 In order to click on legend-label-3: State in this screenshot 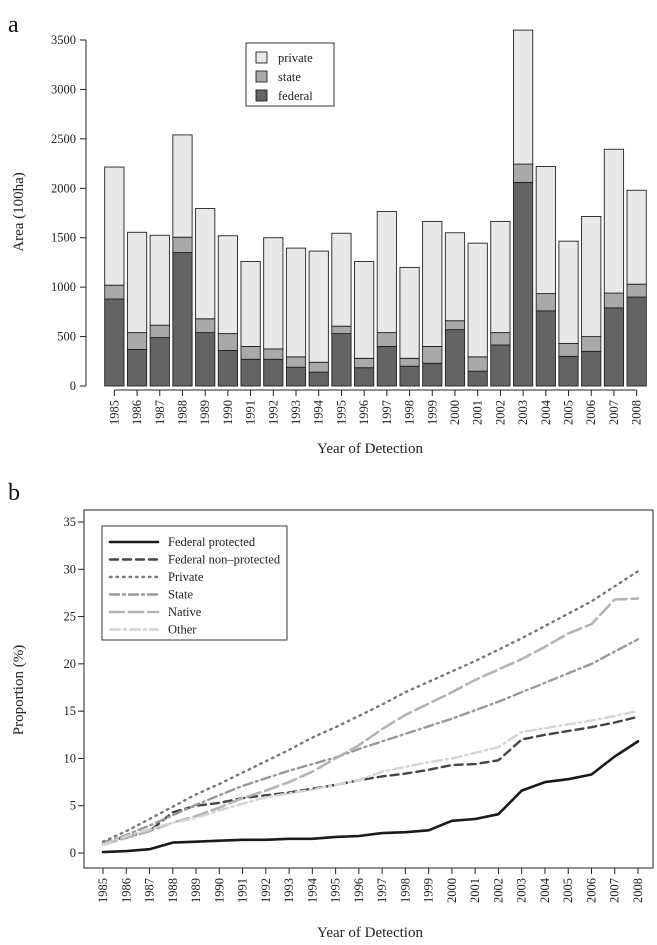, I will do `click(180, 595)`.